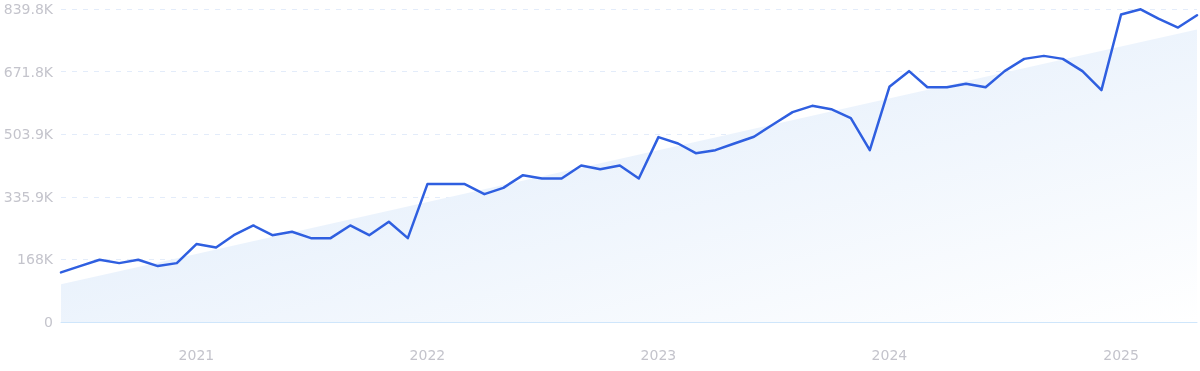  I want to click on y-tick-label: 168K, so click(35, 259).